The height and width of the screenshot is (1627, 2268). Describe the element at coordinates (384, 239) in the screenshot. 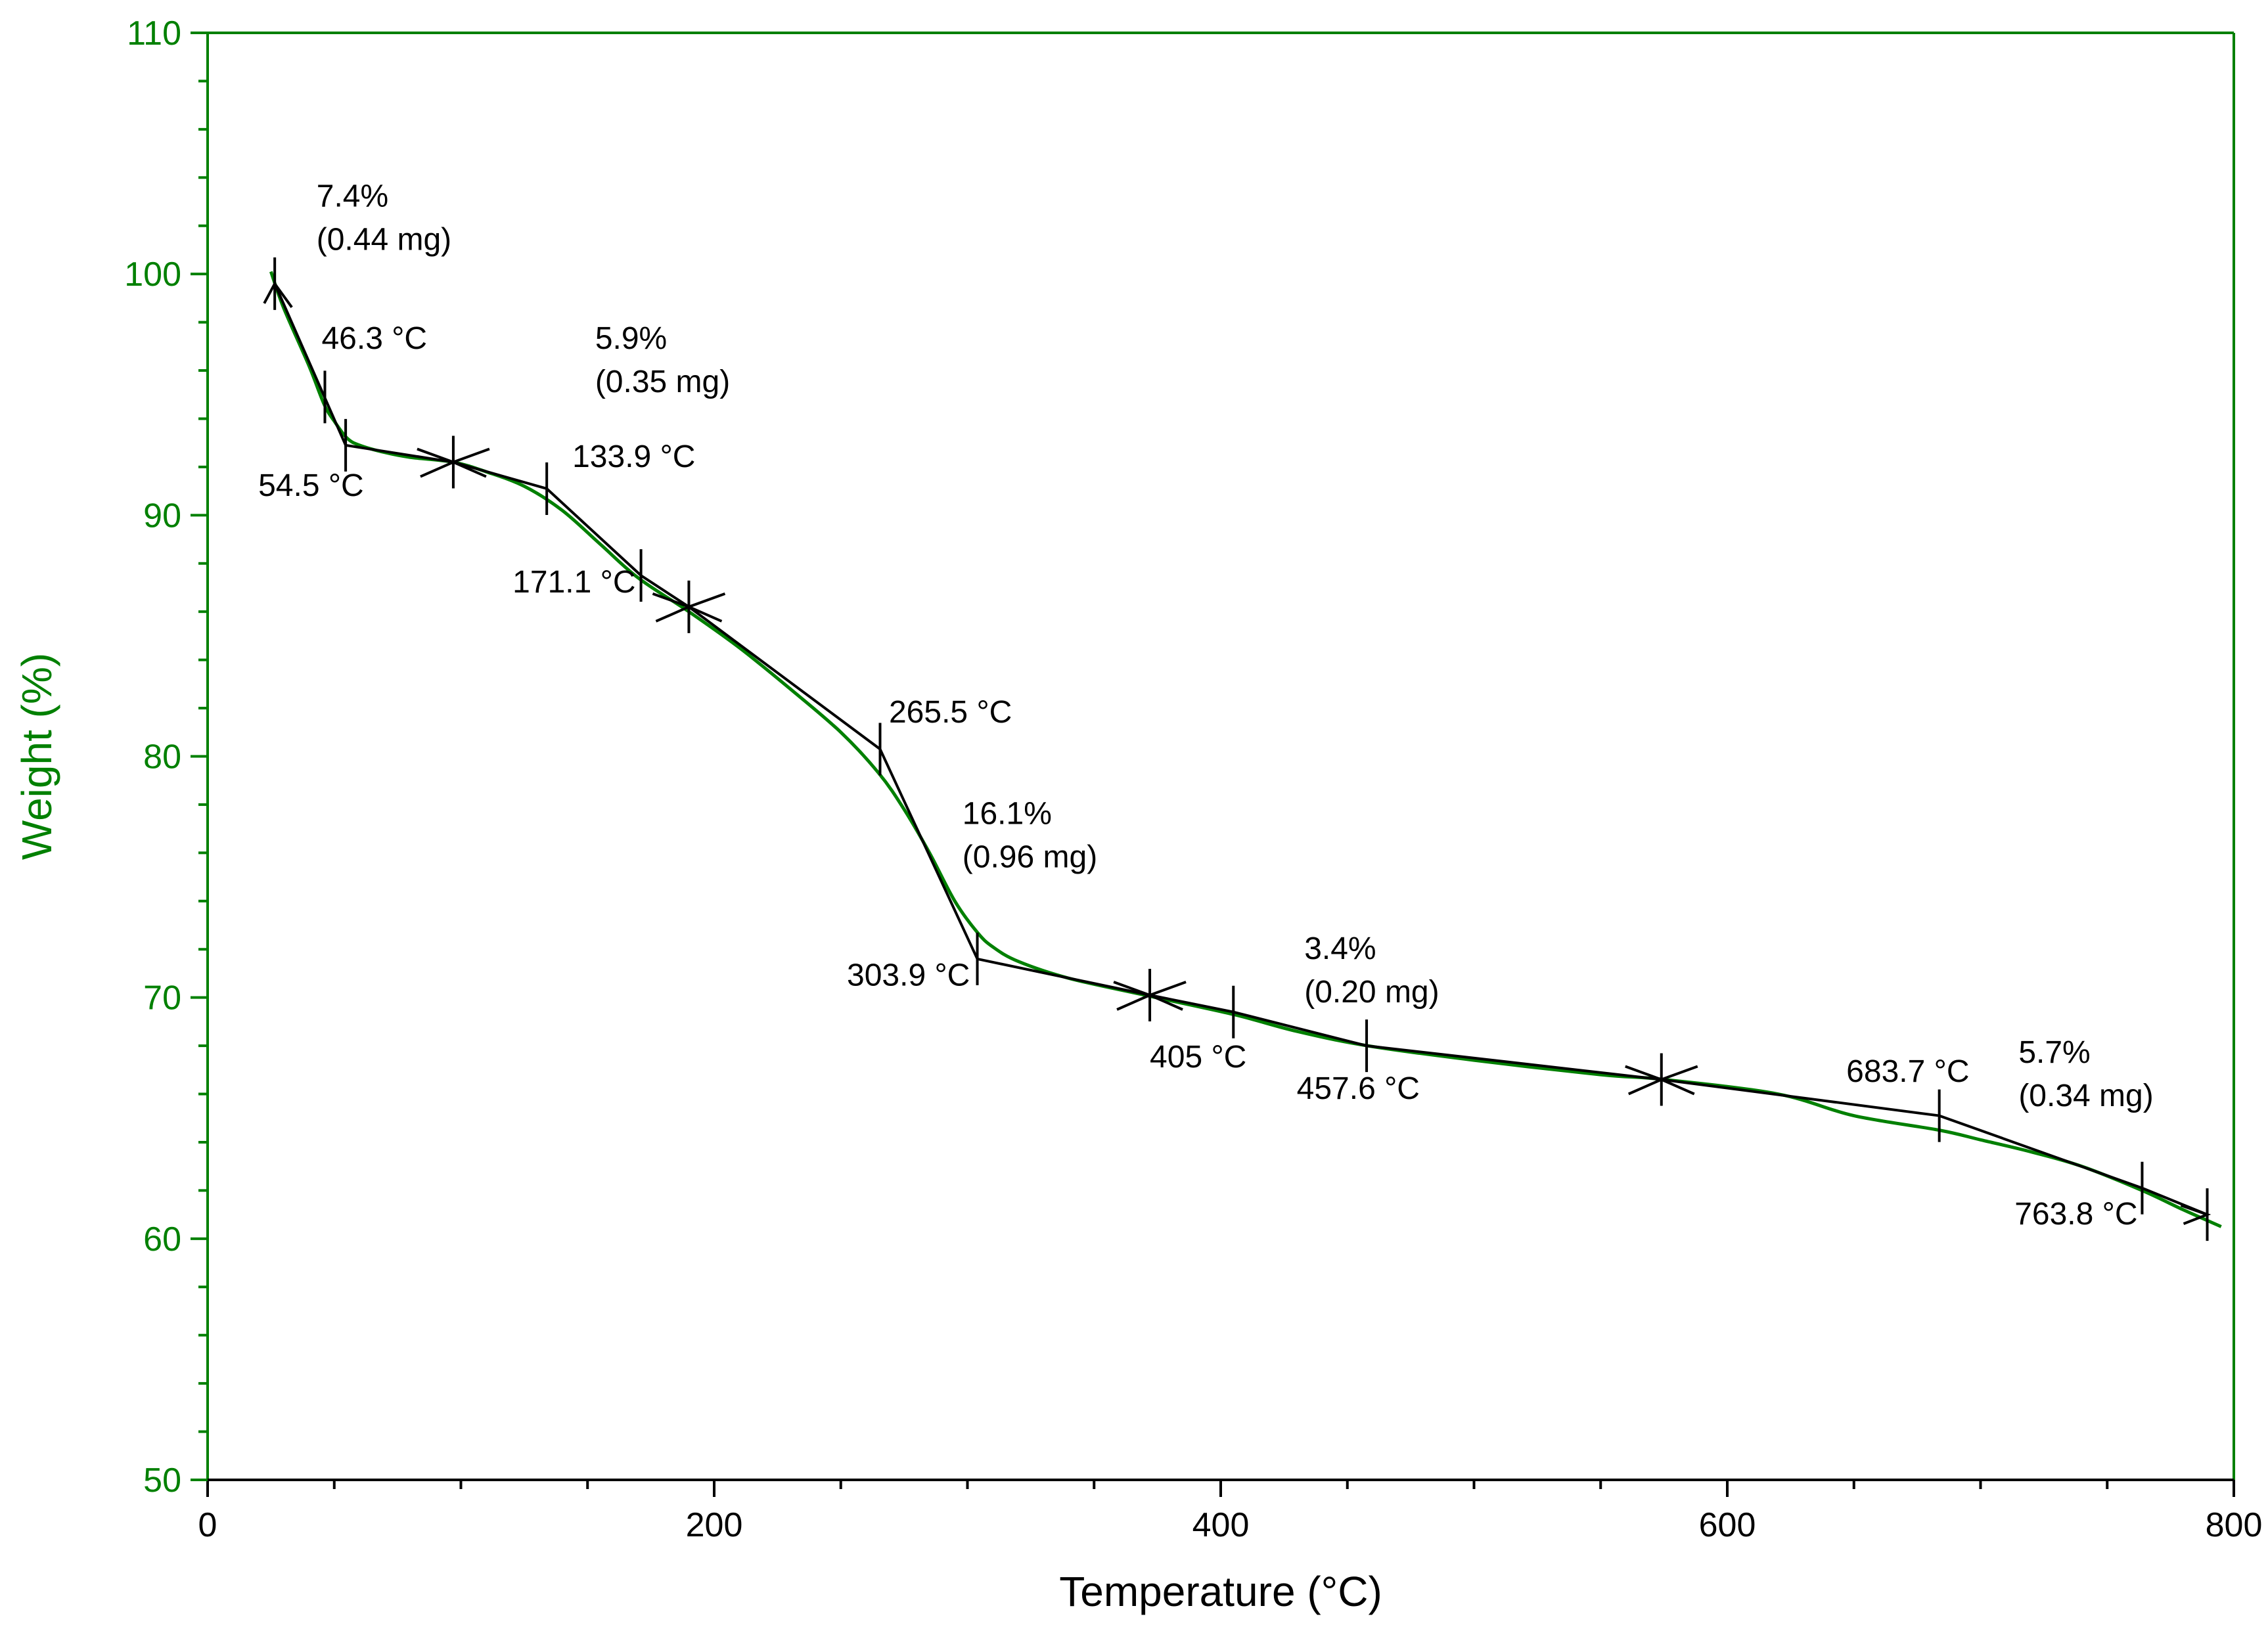

I see `annotation-label: (0.44 mg)` at that location.